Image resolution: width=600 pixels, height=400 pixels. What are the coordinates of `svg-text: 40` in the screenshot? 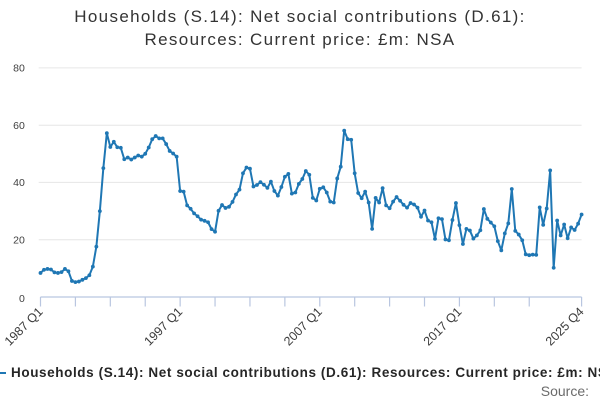 It's located at (19, 183).